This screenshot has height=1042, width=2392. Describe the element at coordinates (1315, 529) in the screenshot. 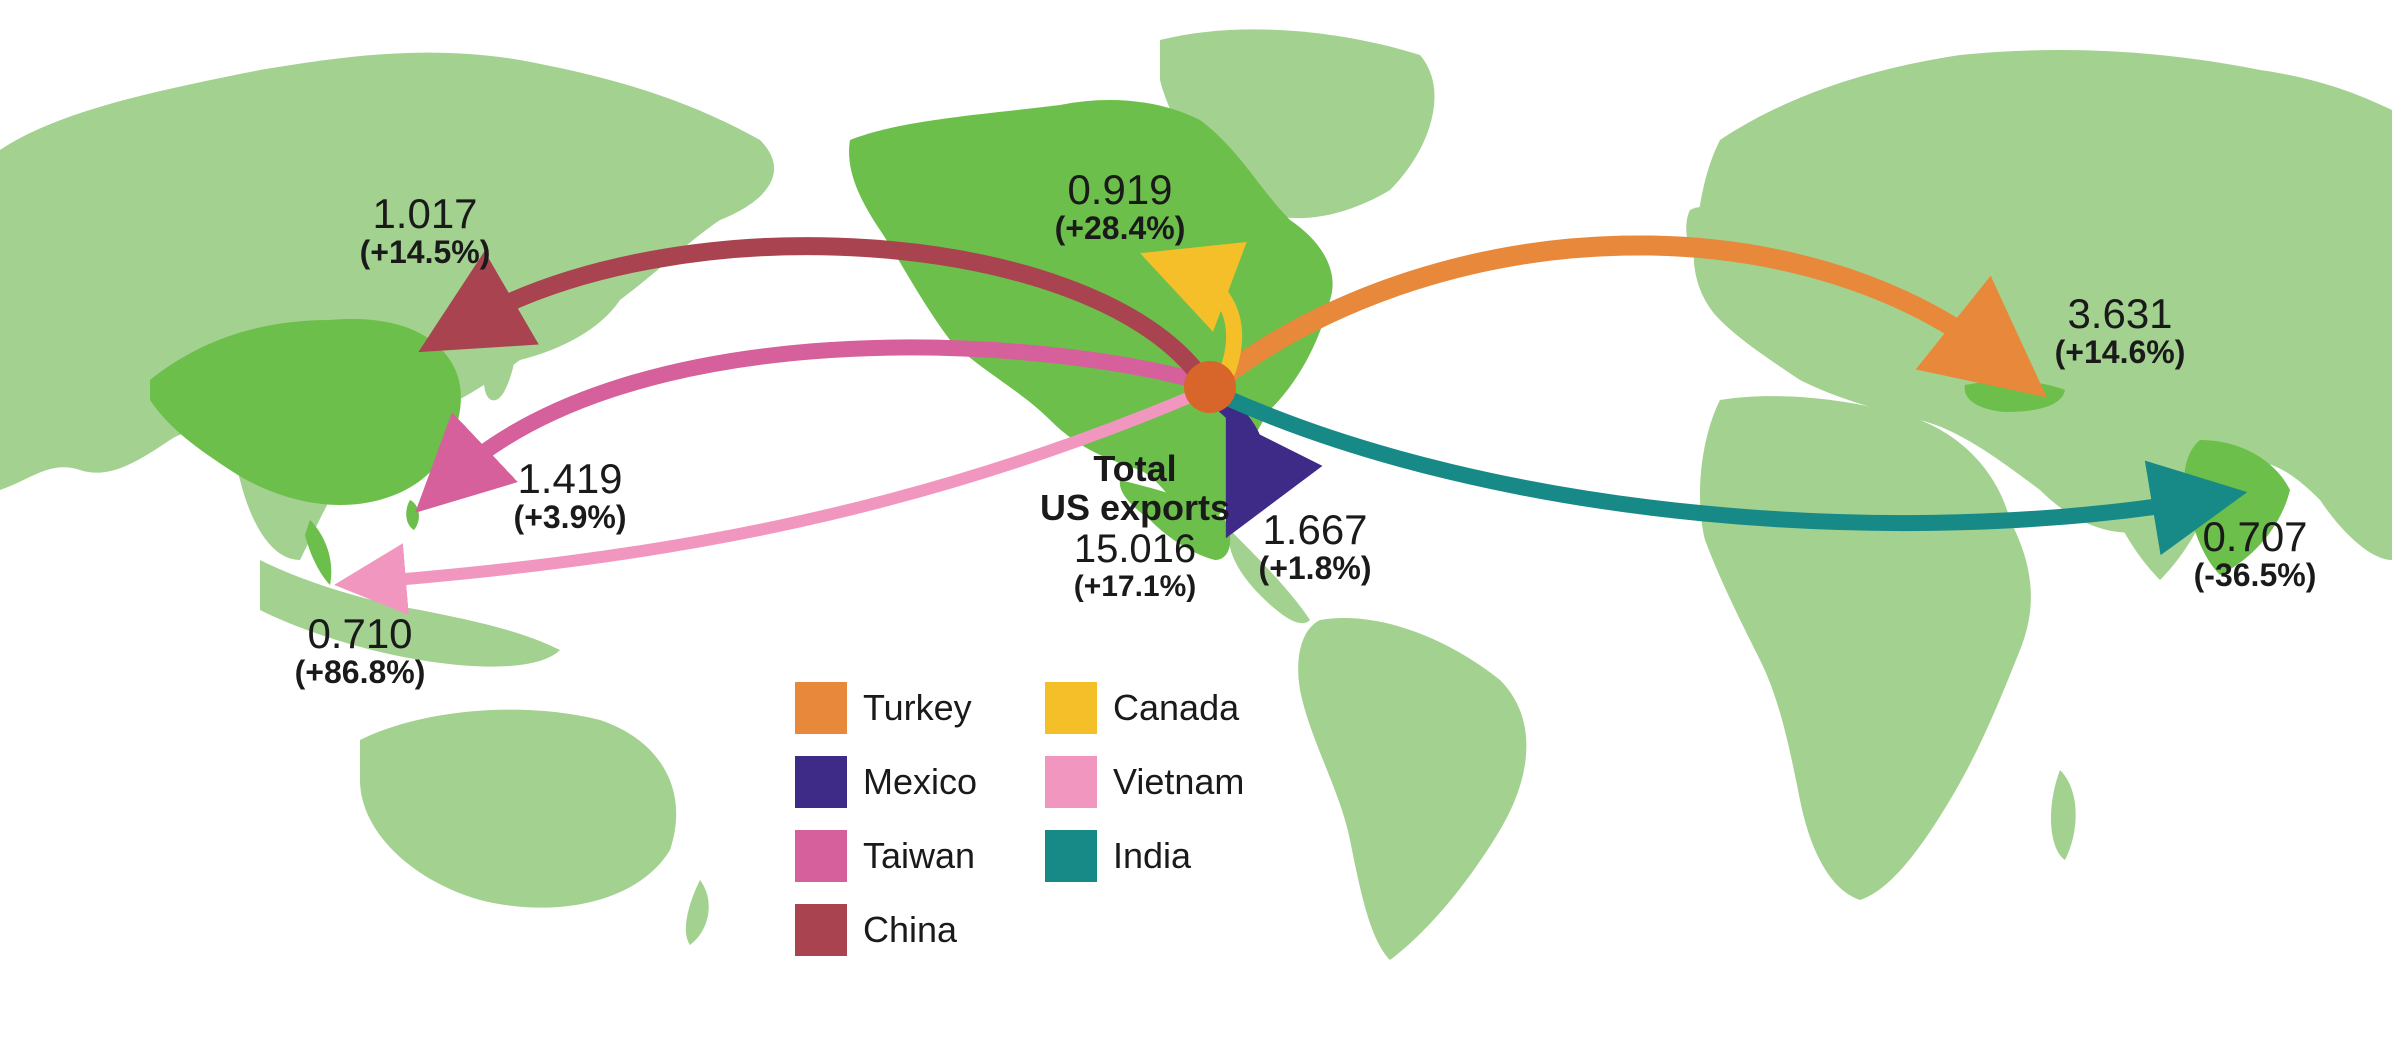

I see `flow-value-mexico: 1.667` at that location.